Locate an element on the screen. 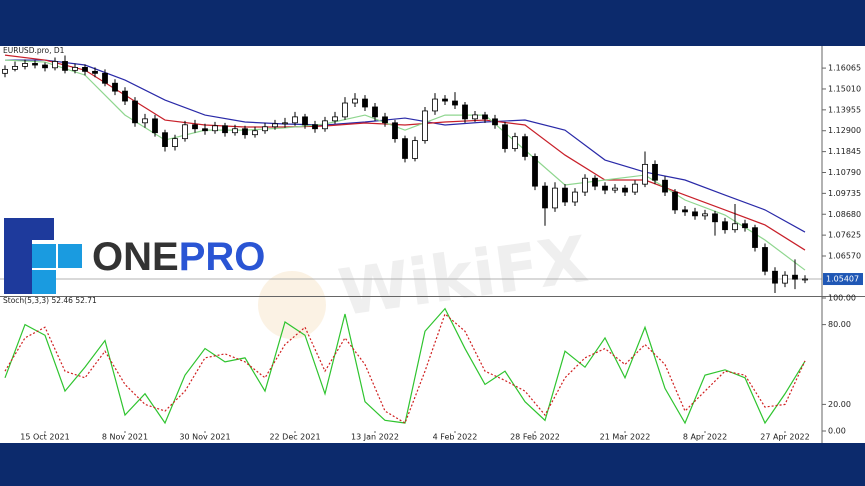 The width and height of the screenshot is (865, 486). x-tick-label: 8 Nov 2021 is located at coordinates (125, 437).